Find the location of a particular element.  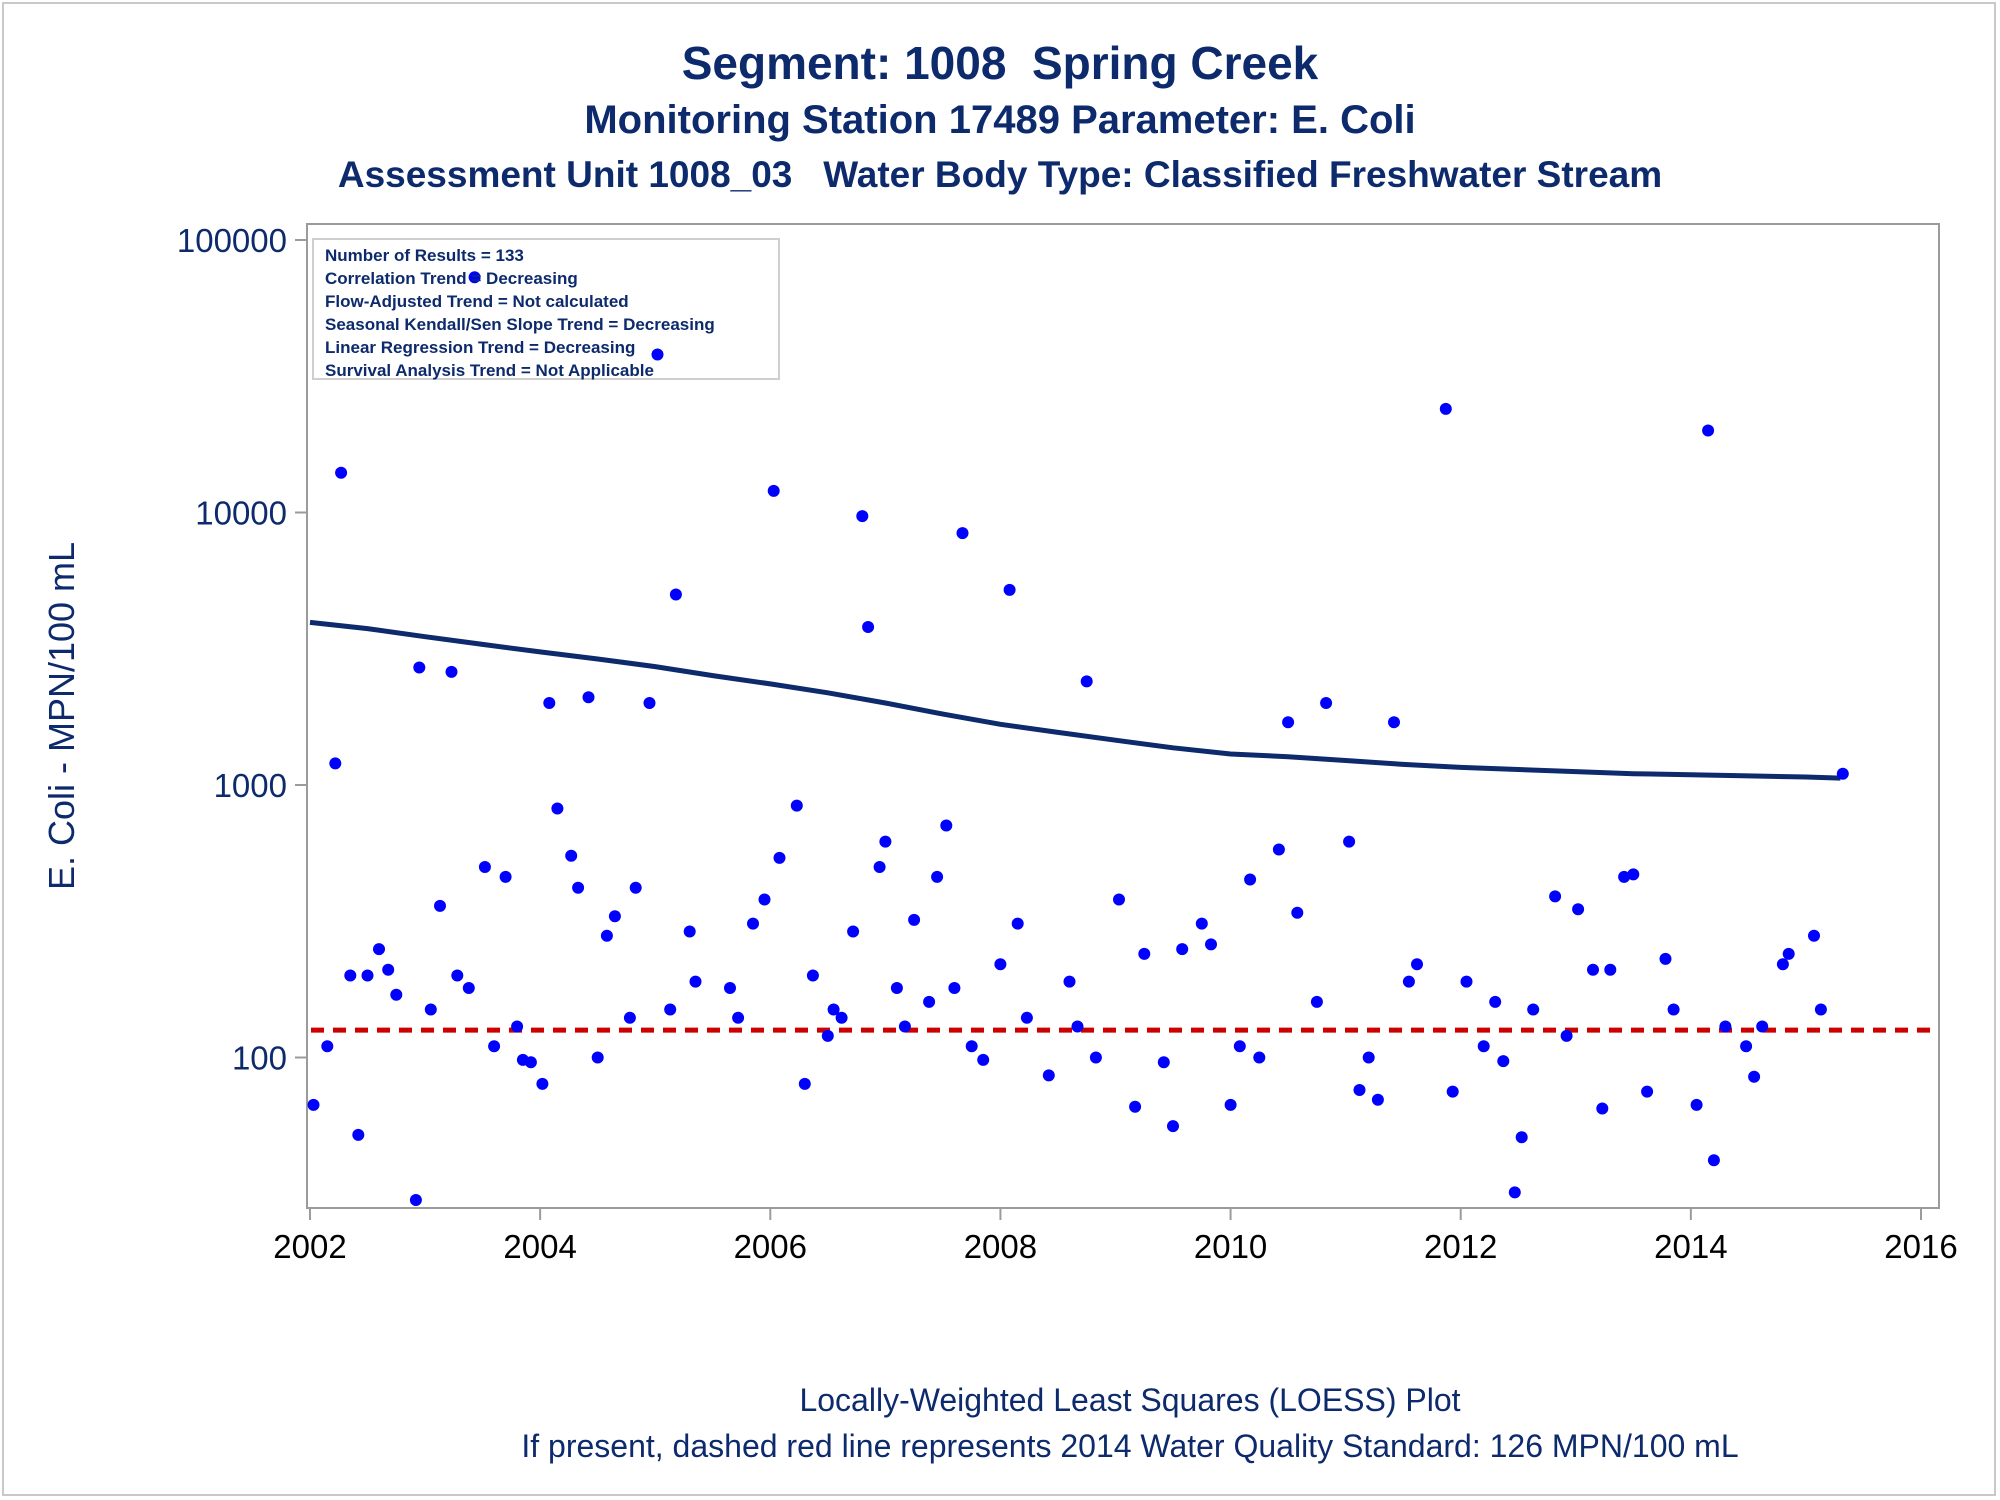

x-tick-label: 2014 is located at coordinates (1690, 1246).